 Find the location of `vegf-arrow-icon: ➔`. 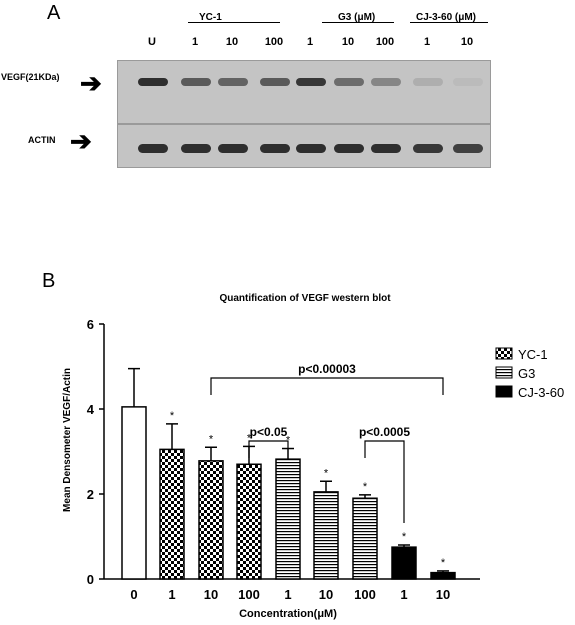

vegf-arrow-icon: ➔ is located at coordinates (91, 83).